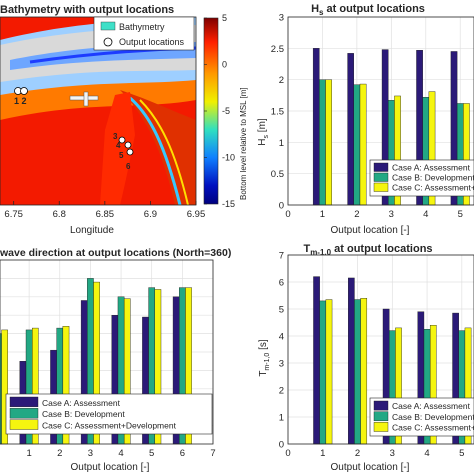 The height and width of the screenshot is (474, 474). I want to click on dir-x-label: Output location [-], so click(110, 467).